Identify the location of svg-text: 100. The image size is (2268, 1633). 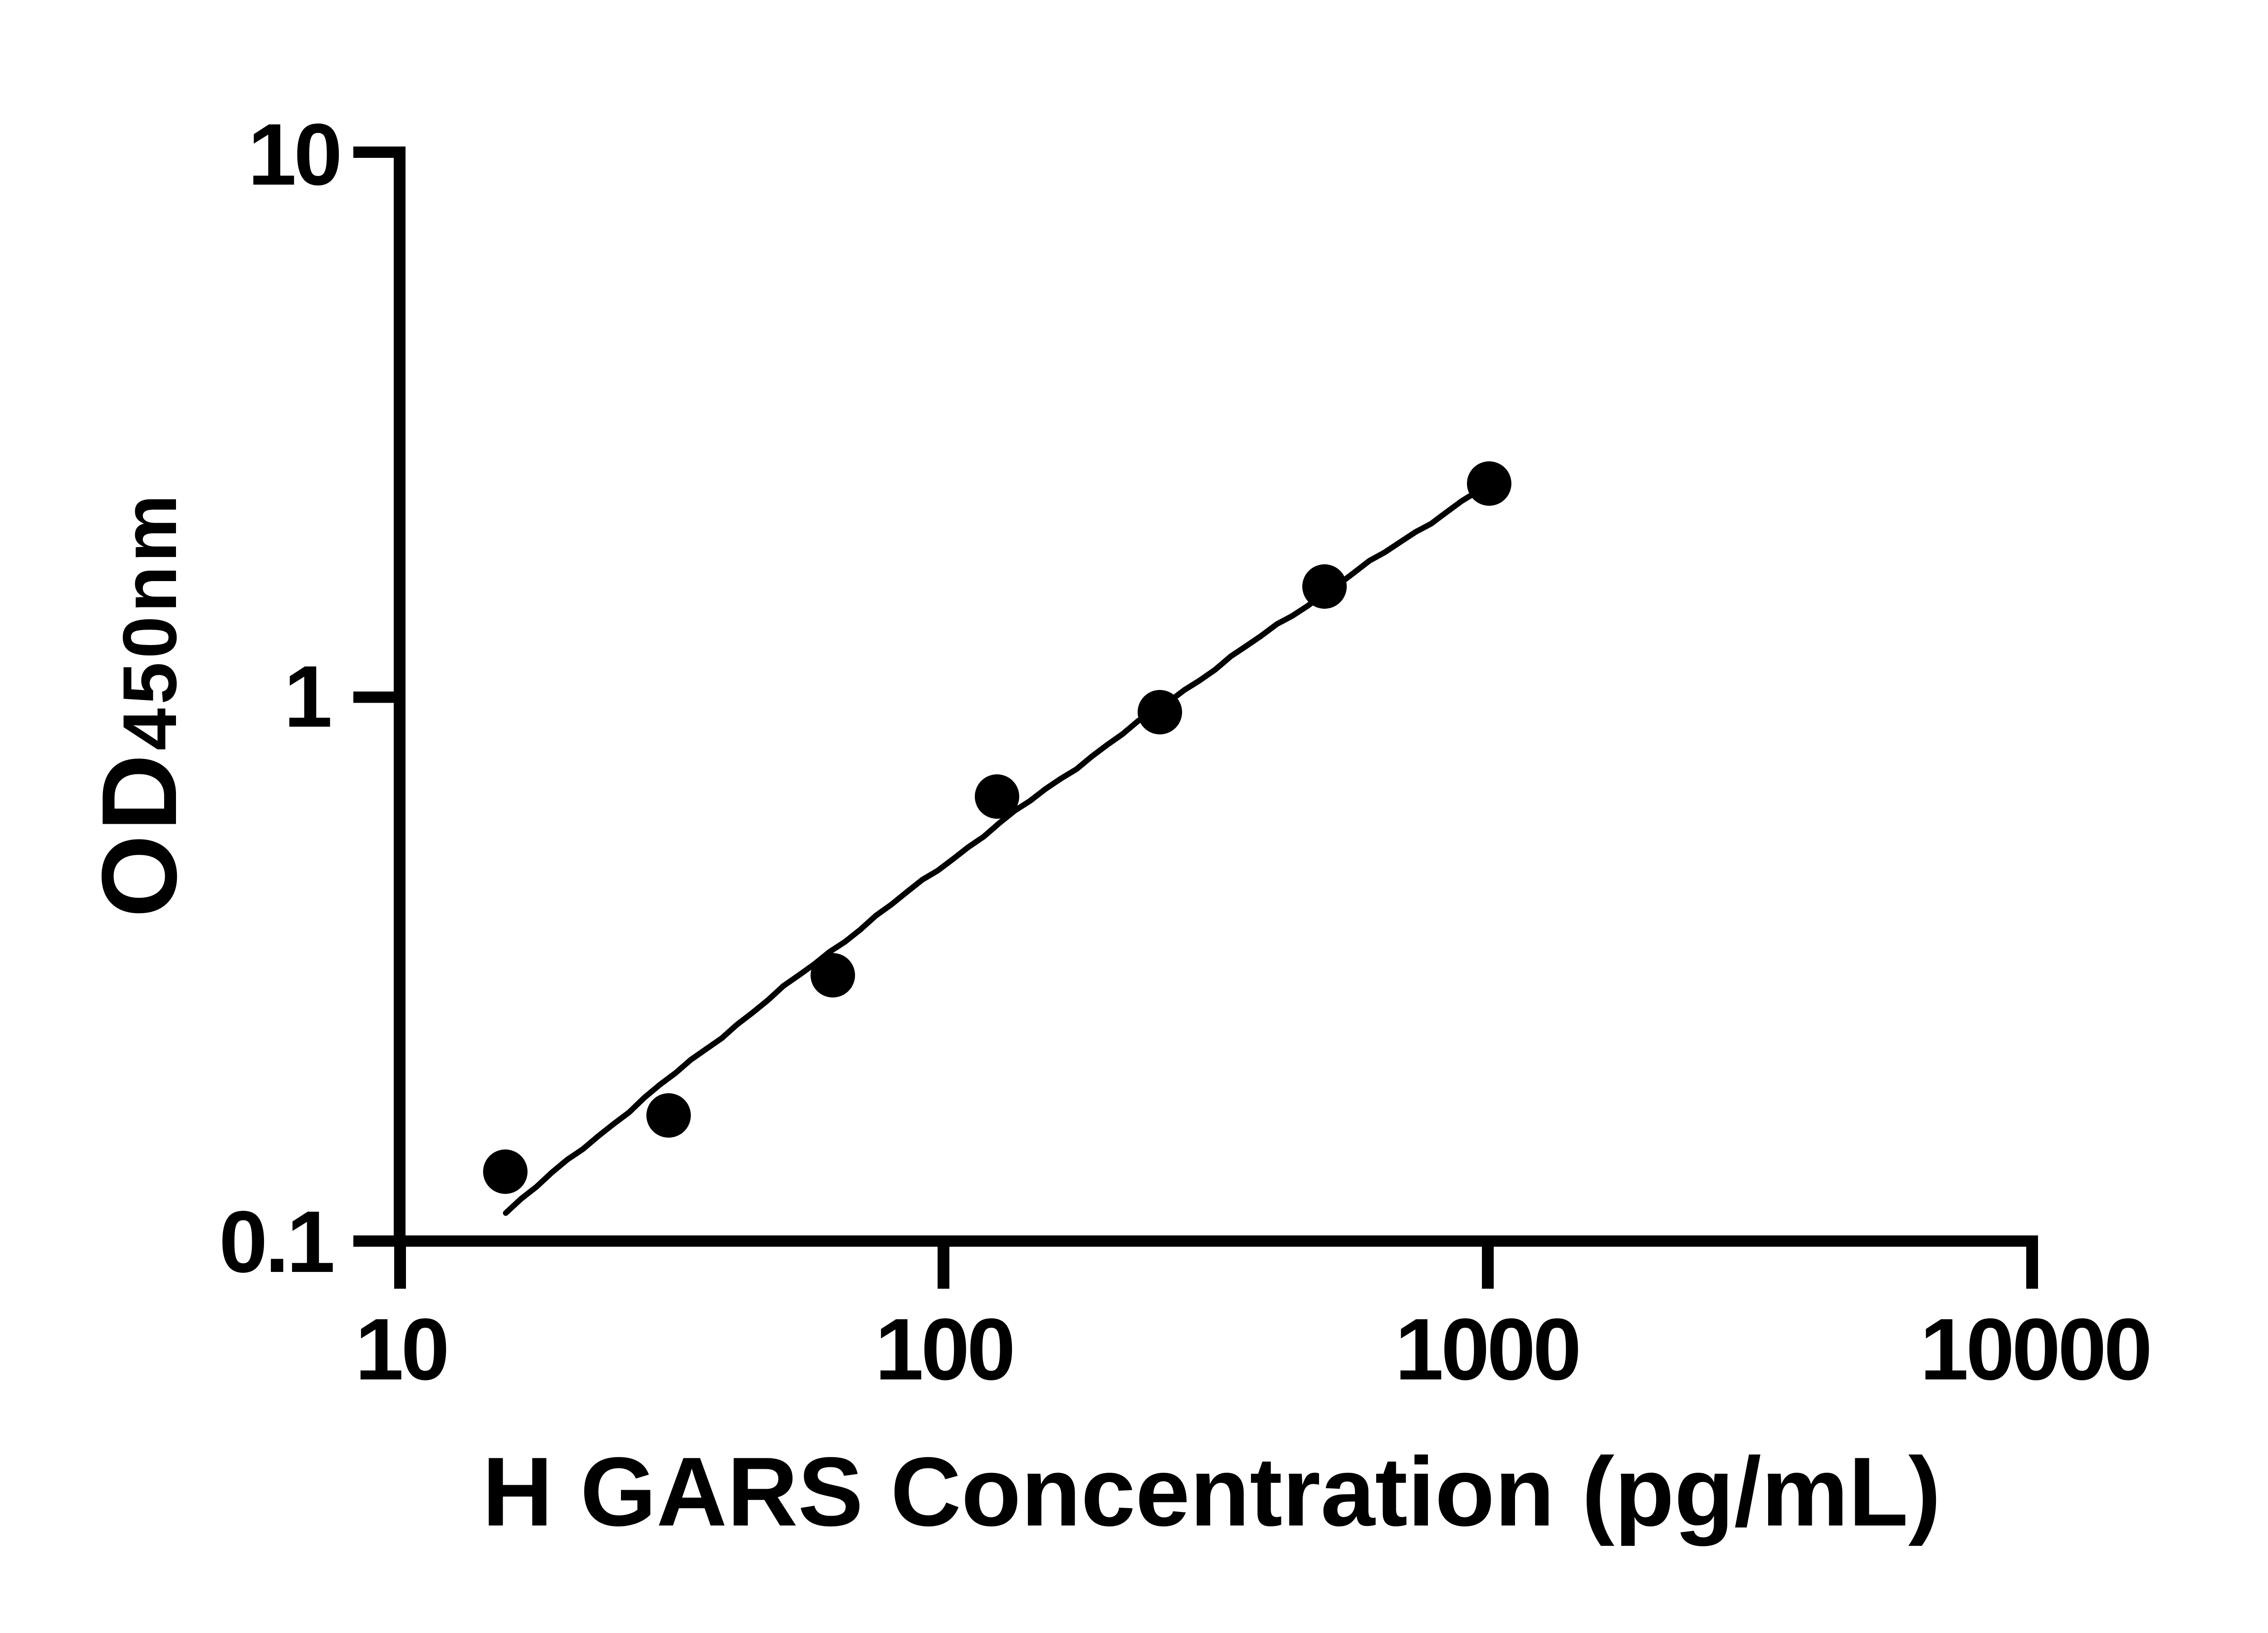
(944, 1349).